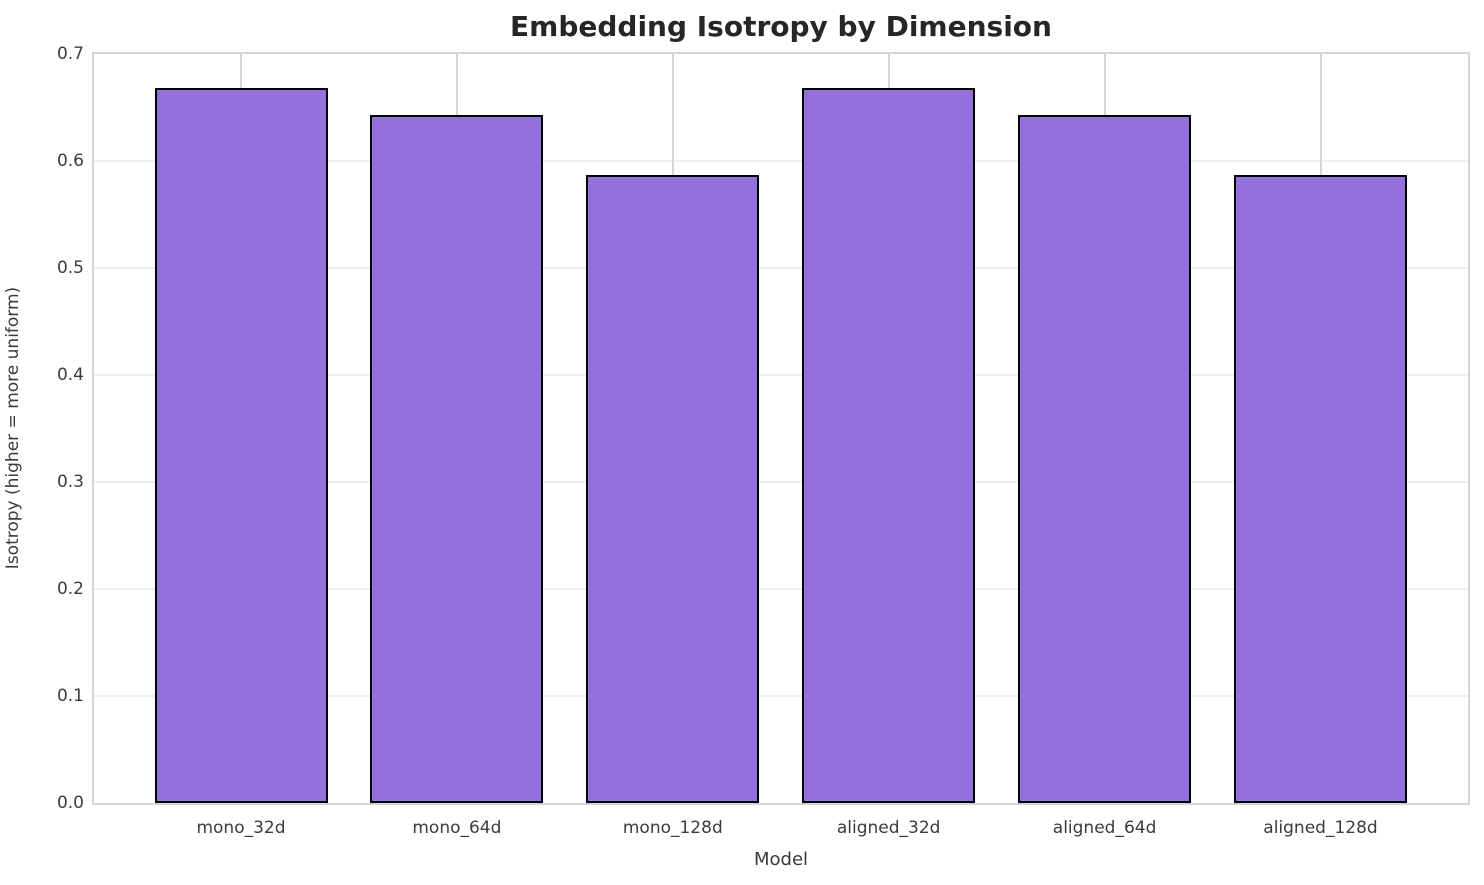  What do you see at coordinates (1104, 828) in the screenshot?
I see `x-tick-label: aligned_64d` at bounding box center [1104, 828].